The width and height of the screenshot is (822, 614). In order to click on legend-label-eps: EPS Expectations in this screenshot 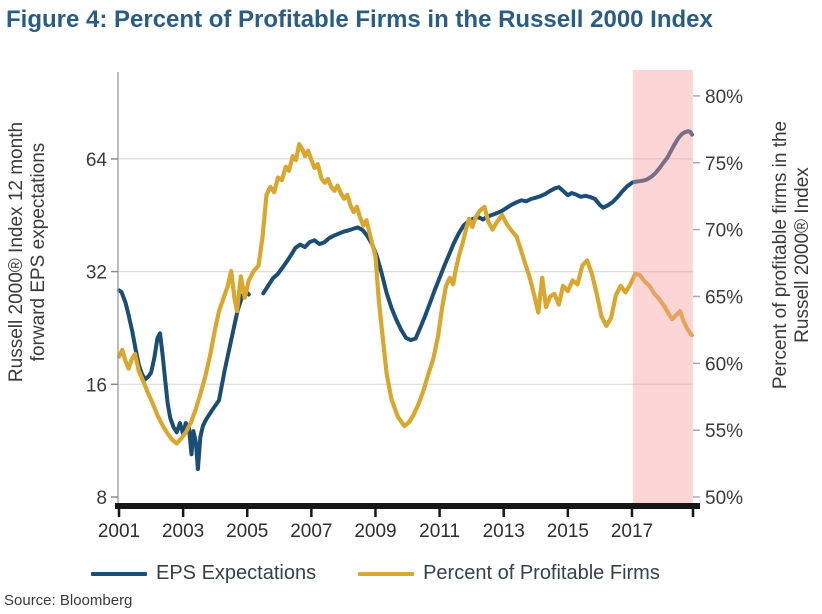, I will do `click(236, 573)`.